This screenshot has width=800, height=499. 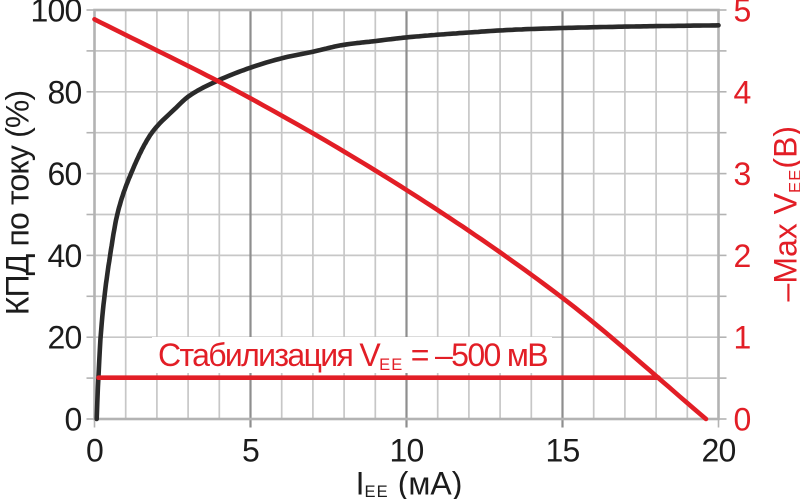 What do you see at coordinates (18, 203) in the screenshot?
I see `svg-text: КПД по току (%)` at bounding box center [18, 203].